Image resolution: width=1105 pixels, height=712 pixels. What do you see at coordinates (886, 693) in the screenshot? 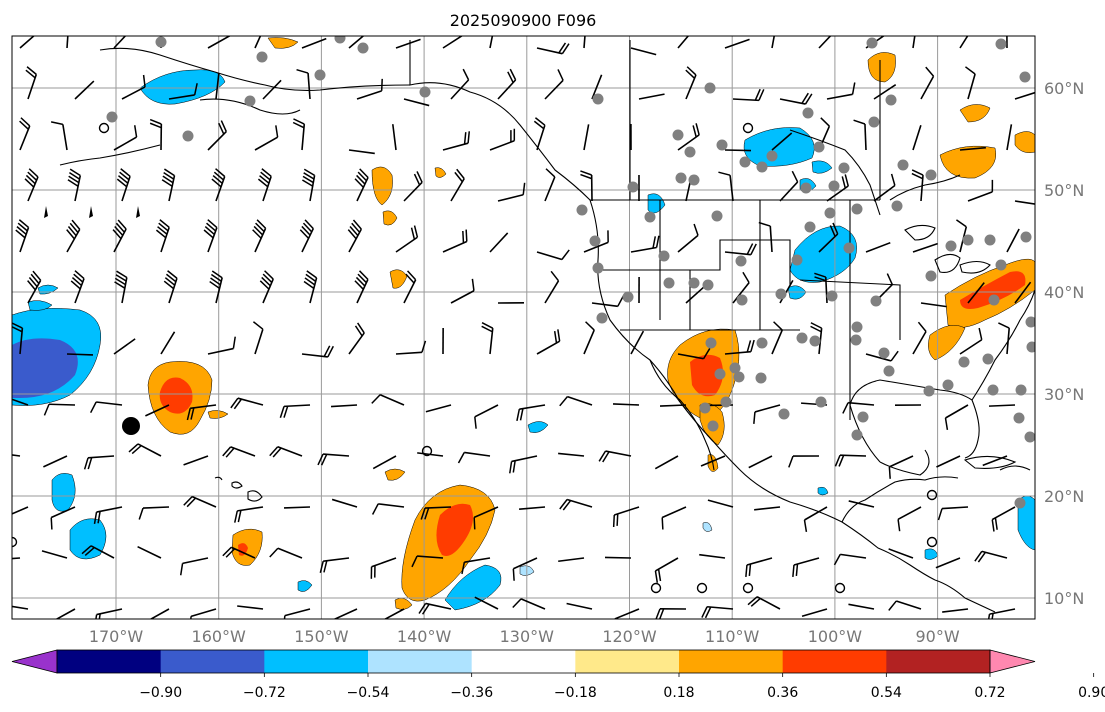
I see `colorbar-tick-label: 0.54` at bounding box center [886, 693].